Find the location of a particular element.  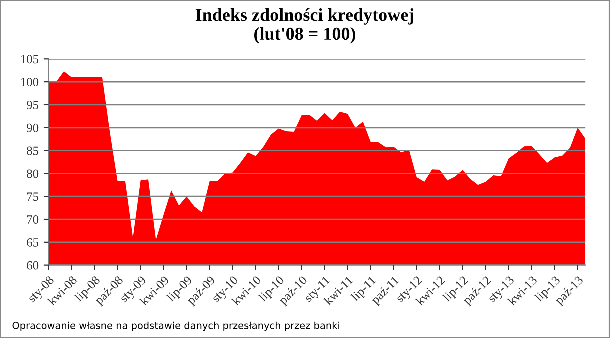

y-tick-label: 95 is located at coordinates (32, 105).